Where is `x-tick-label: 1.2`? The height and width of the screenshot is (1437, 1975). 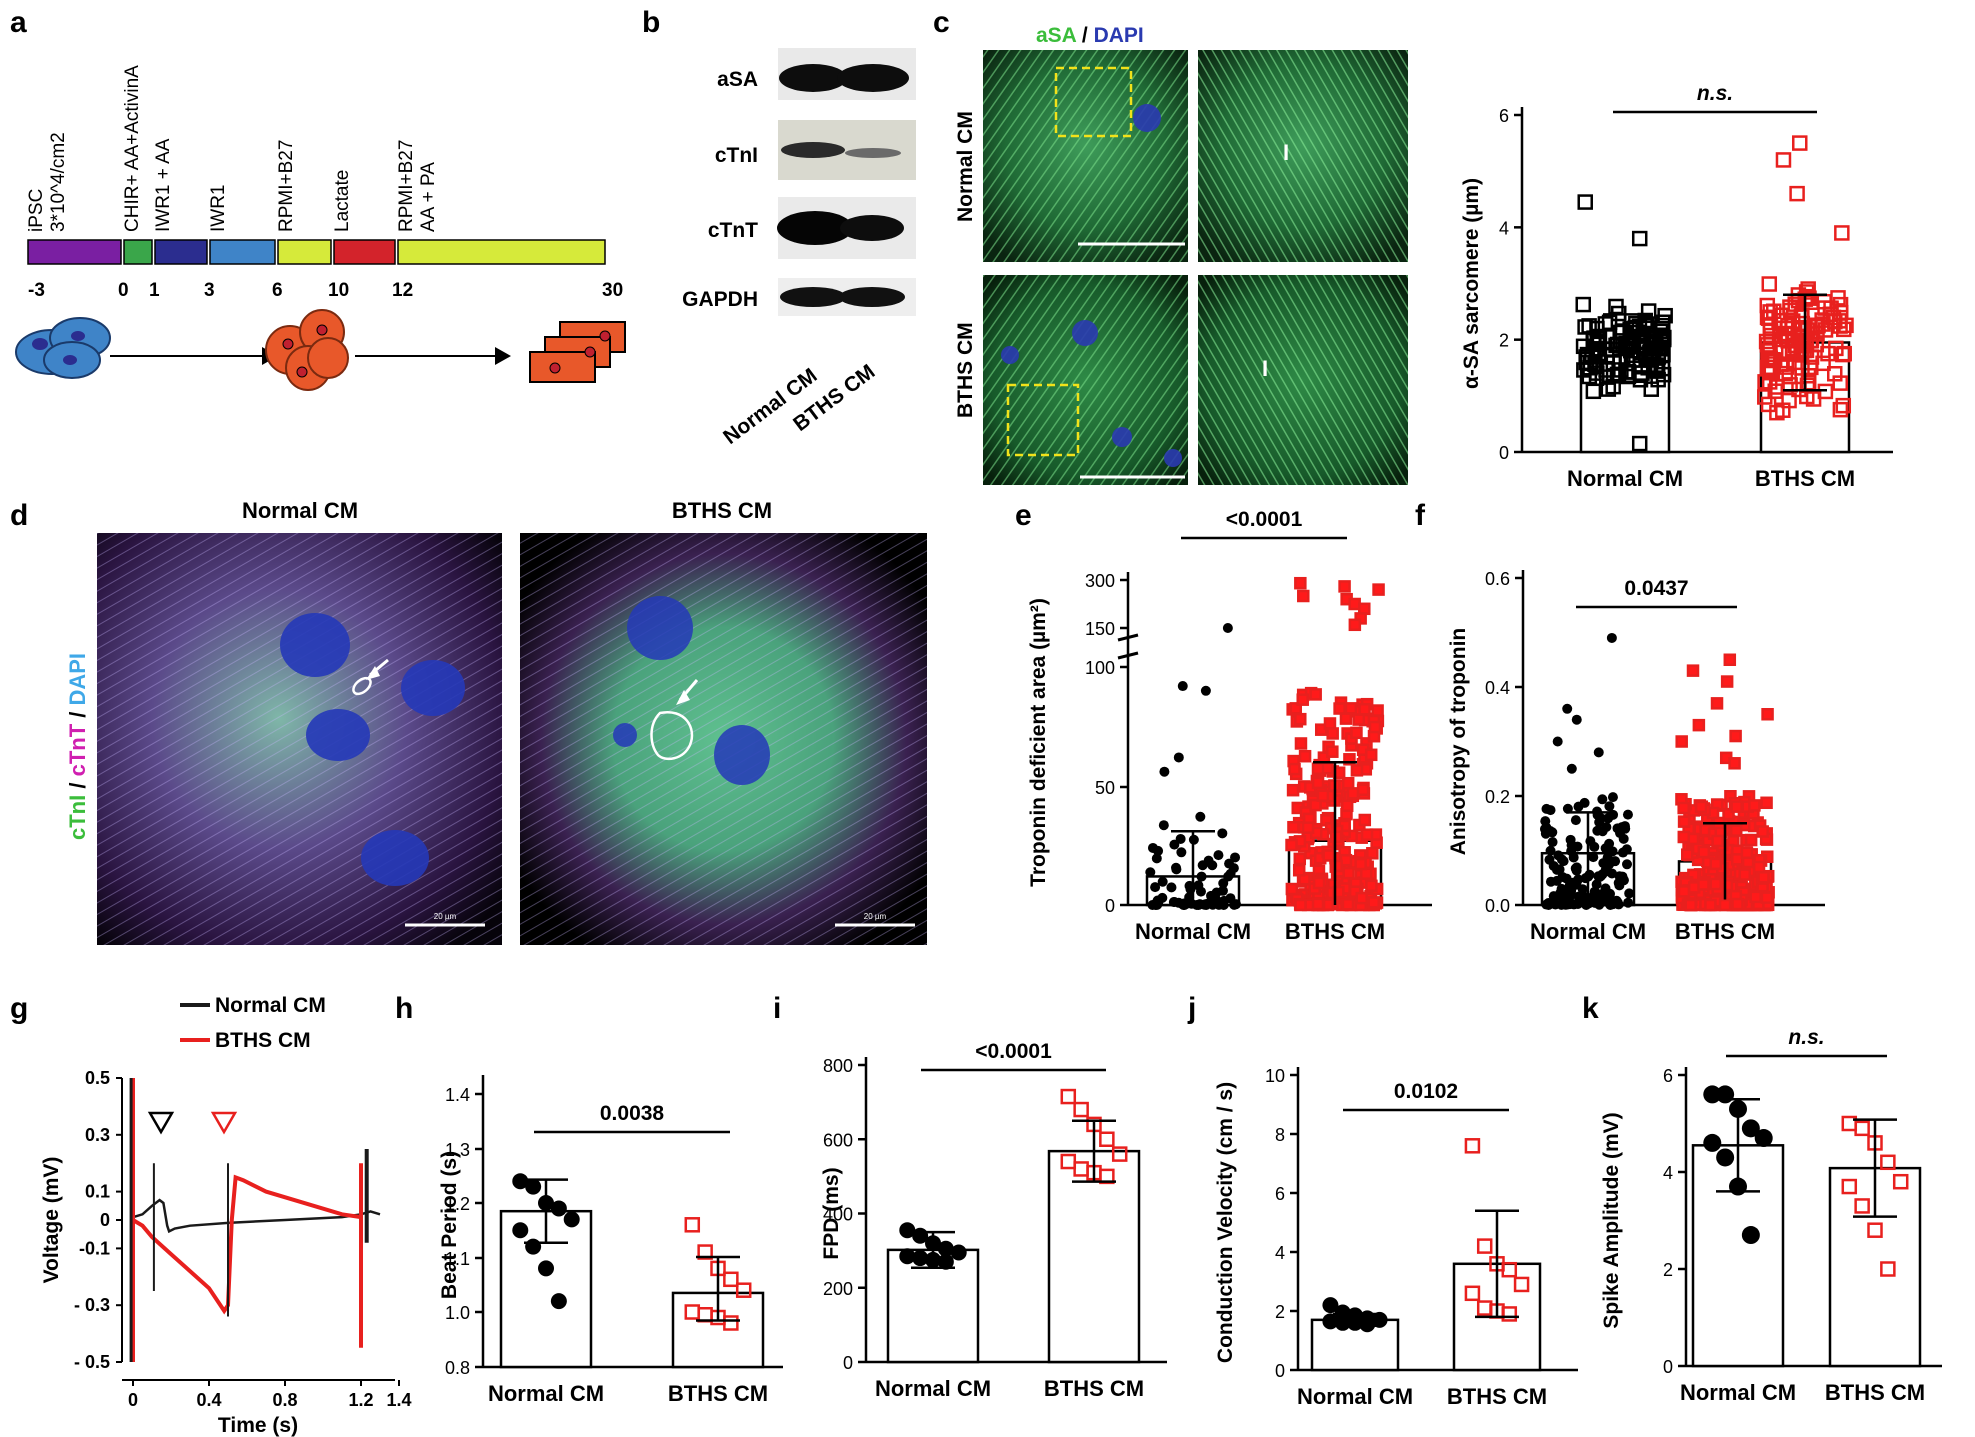
x-tick-label: 1.2 is located at coordinates (360, 1400).